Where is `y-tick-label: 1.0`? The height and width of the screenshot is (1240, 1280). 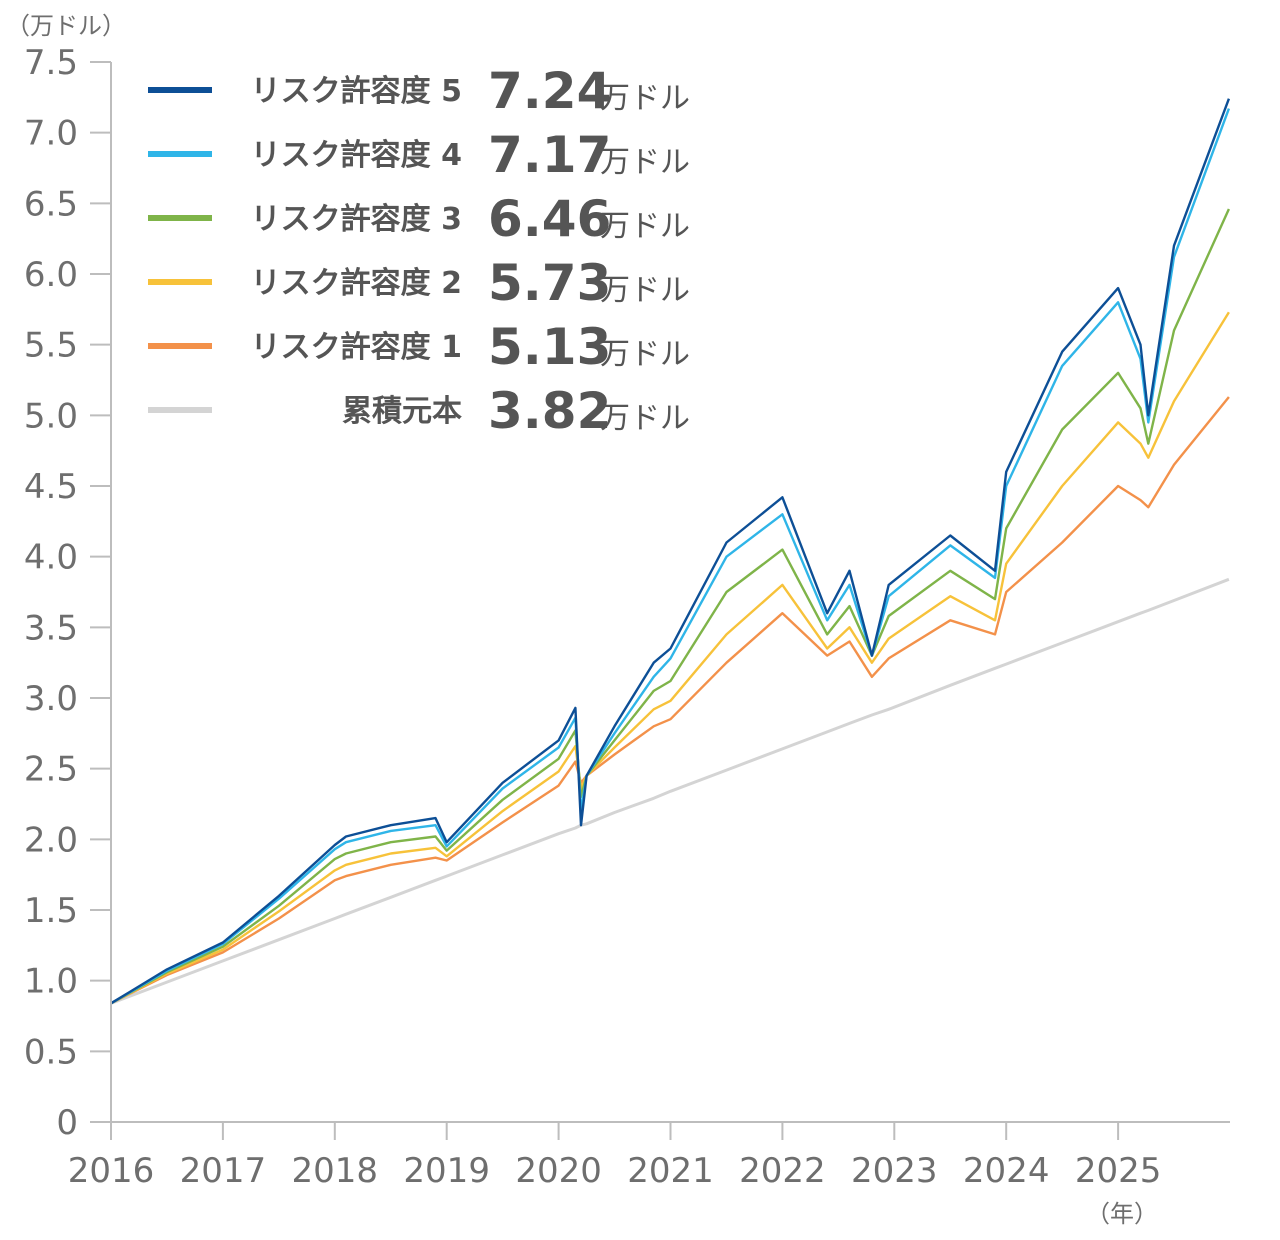
y-tick-label: 1.0 is located at coordinates (51, 982).